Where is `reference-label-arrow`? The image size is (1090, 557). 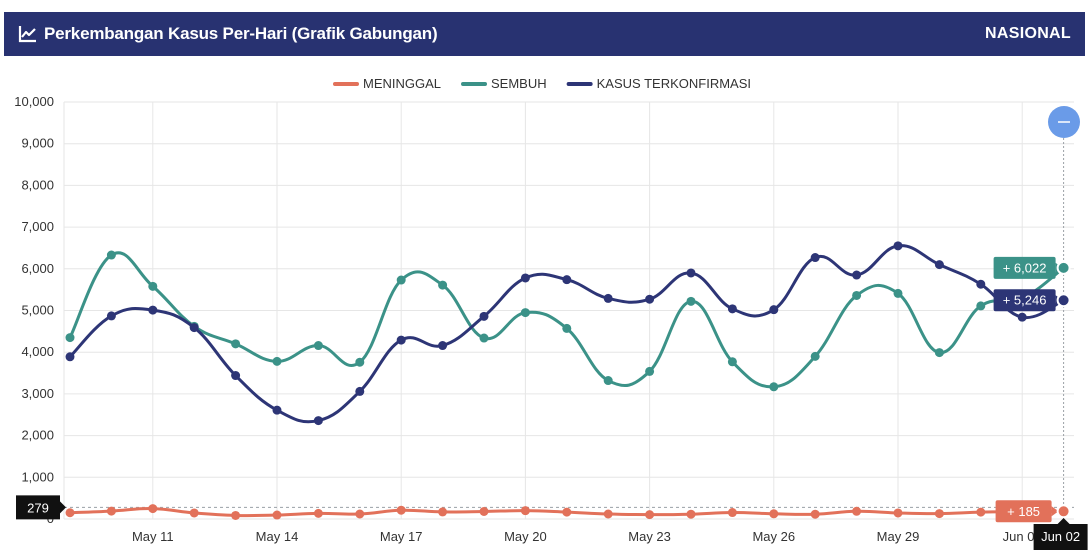 reference-label-arrow is located at coordinates (63, 507).